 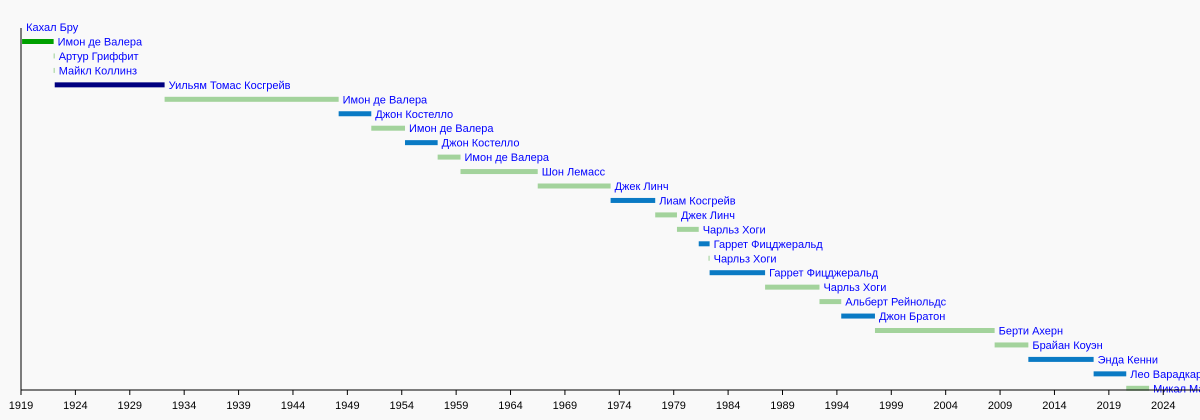 What do you see at coordinates (510, 406) in the screenshot?
I see `x-tick-label: 1964` at bounding box center [510, 406].